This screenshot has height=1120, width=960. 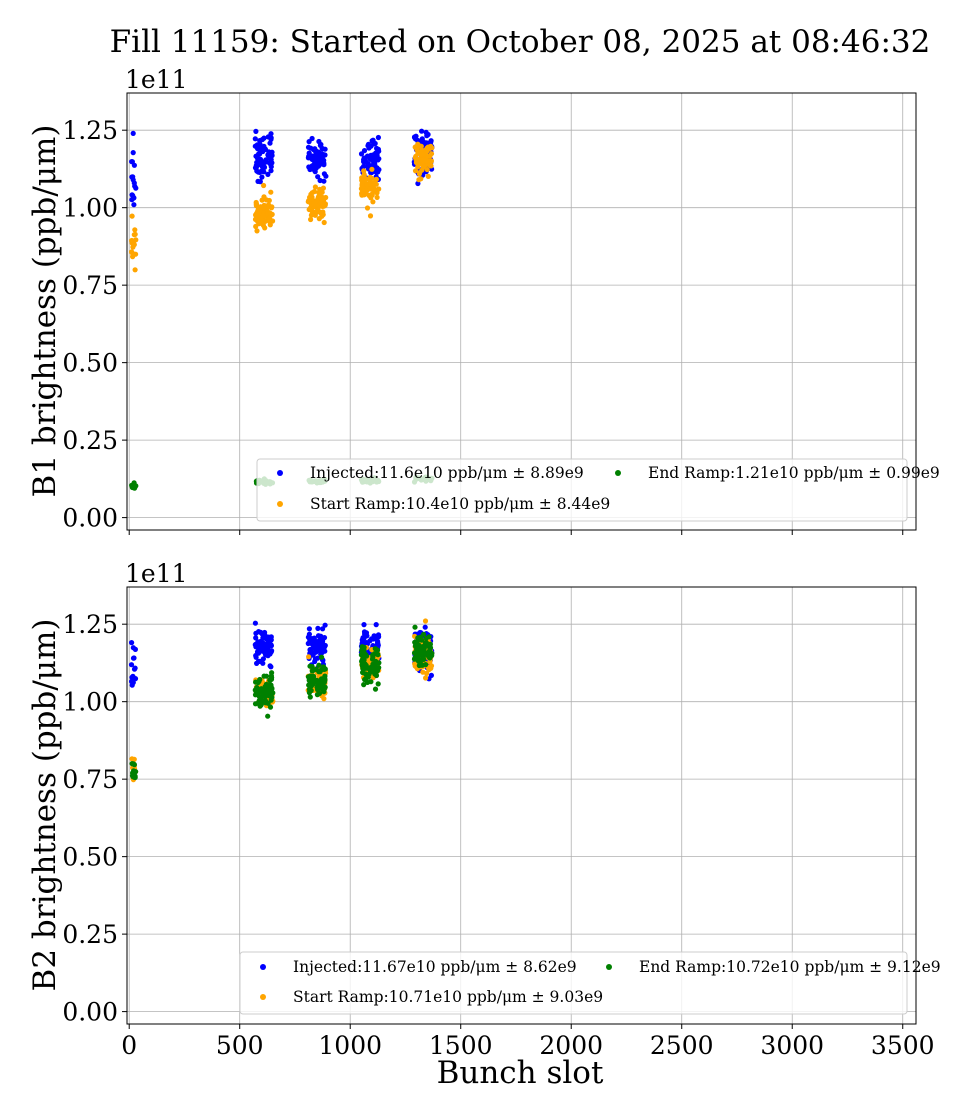 I want to click on x-tick-label: 1000, so click(x=350, y=1045).